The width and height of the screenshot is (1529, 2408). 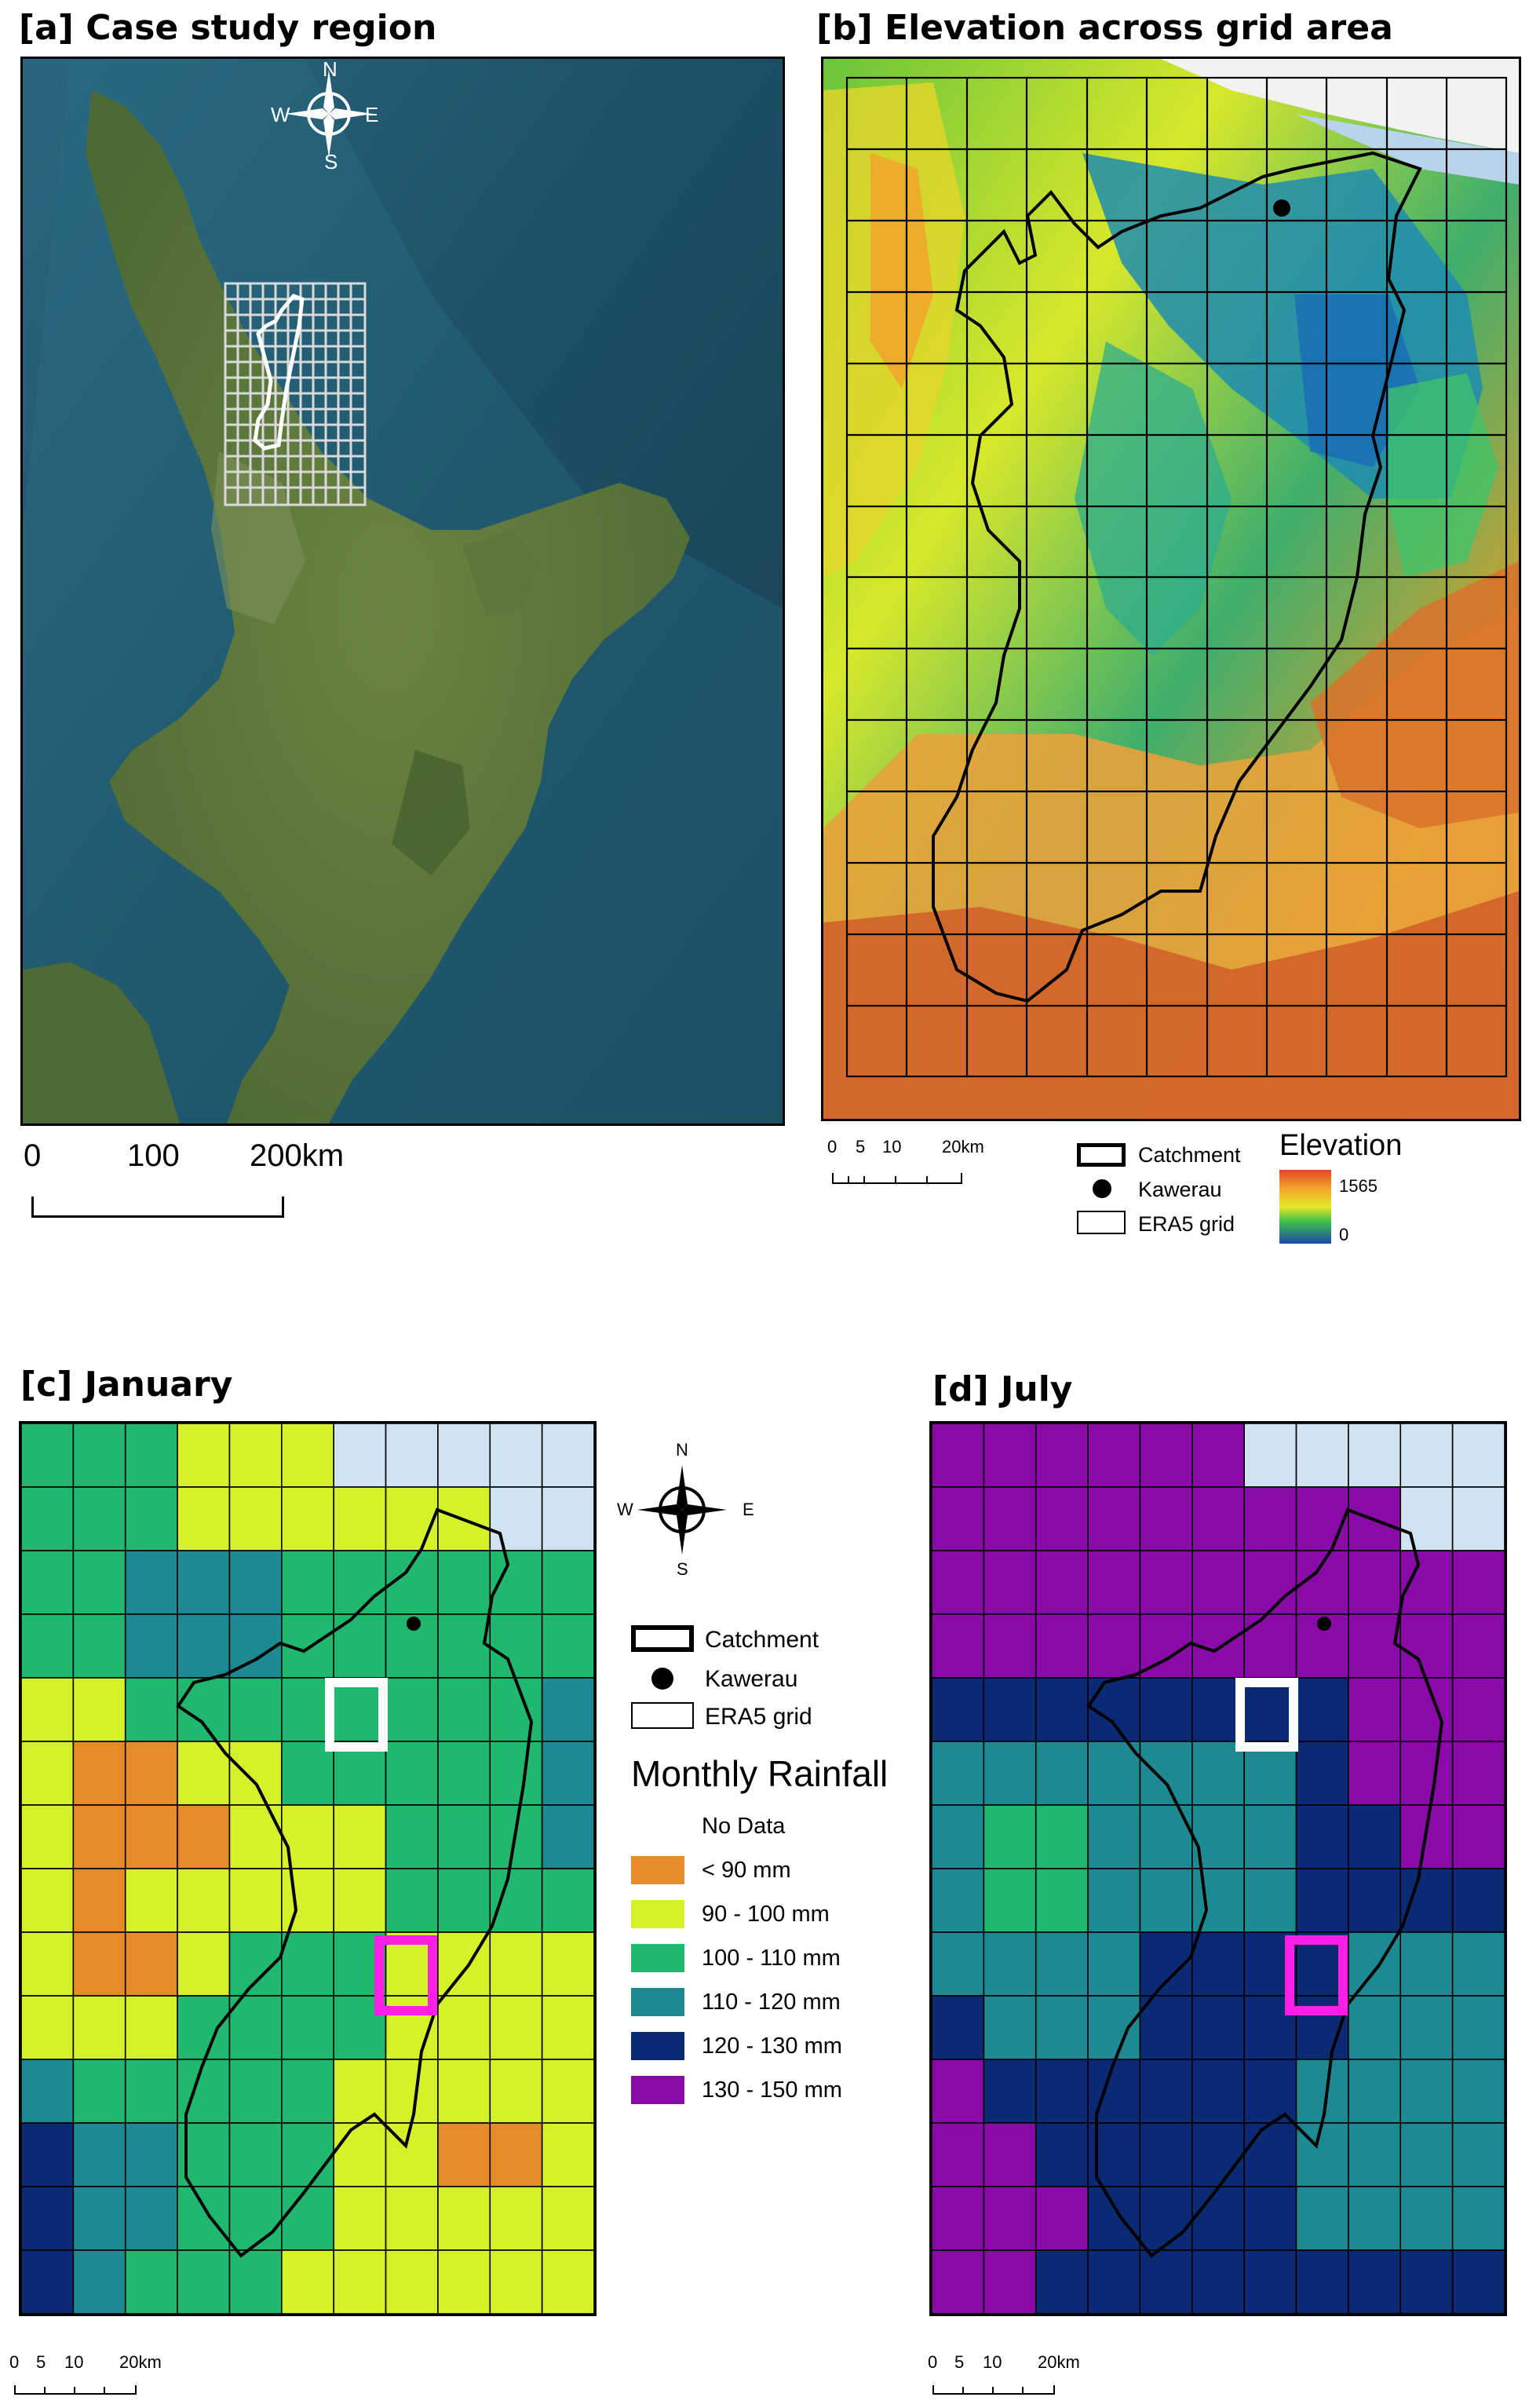 What do you see at coordinates (1062, 1582) in the screenshot?
I see `july-cell-r2-c2` at bounding box center [1062, 1582].